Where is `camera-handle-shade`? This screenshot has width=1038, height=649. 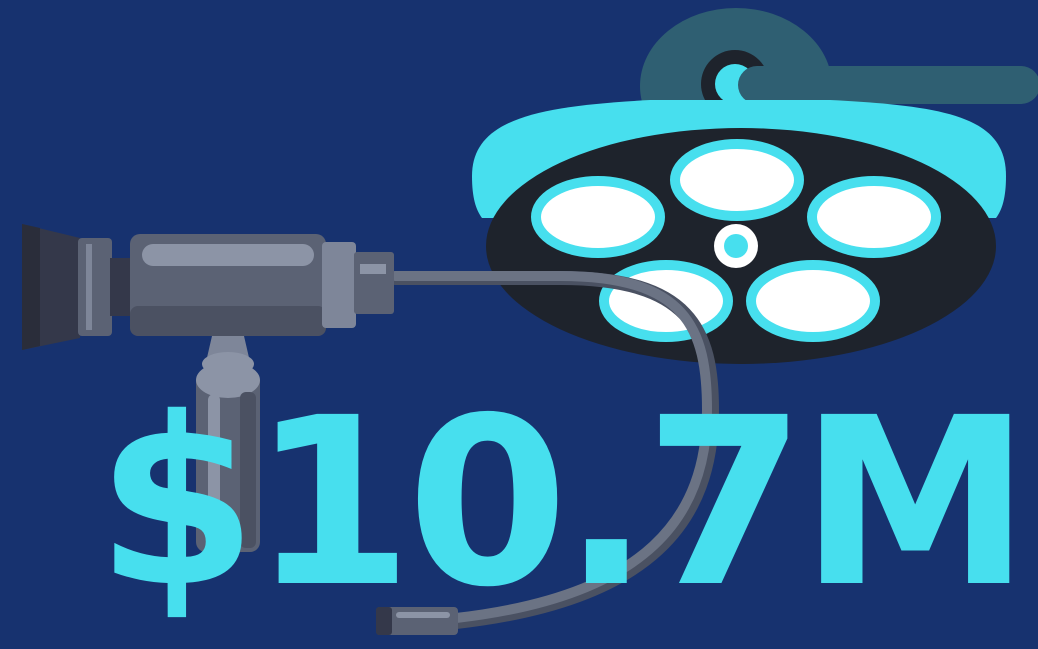 camera-handle-shade is located at coordinates (248, 470).